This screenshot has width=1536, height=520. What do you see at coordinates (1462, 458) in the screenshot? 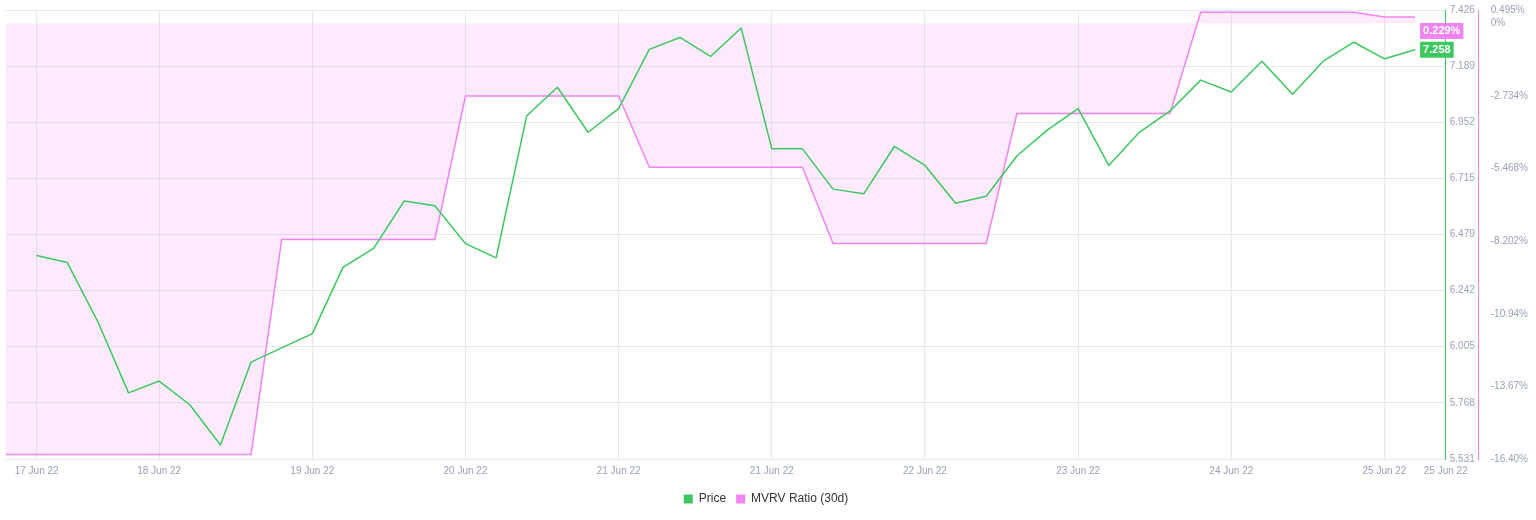
I see `y-tick-label: 5.531` at bounding box center [1462, 458].